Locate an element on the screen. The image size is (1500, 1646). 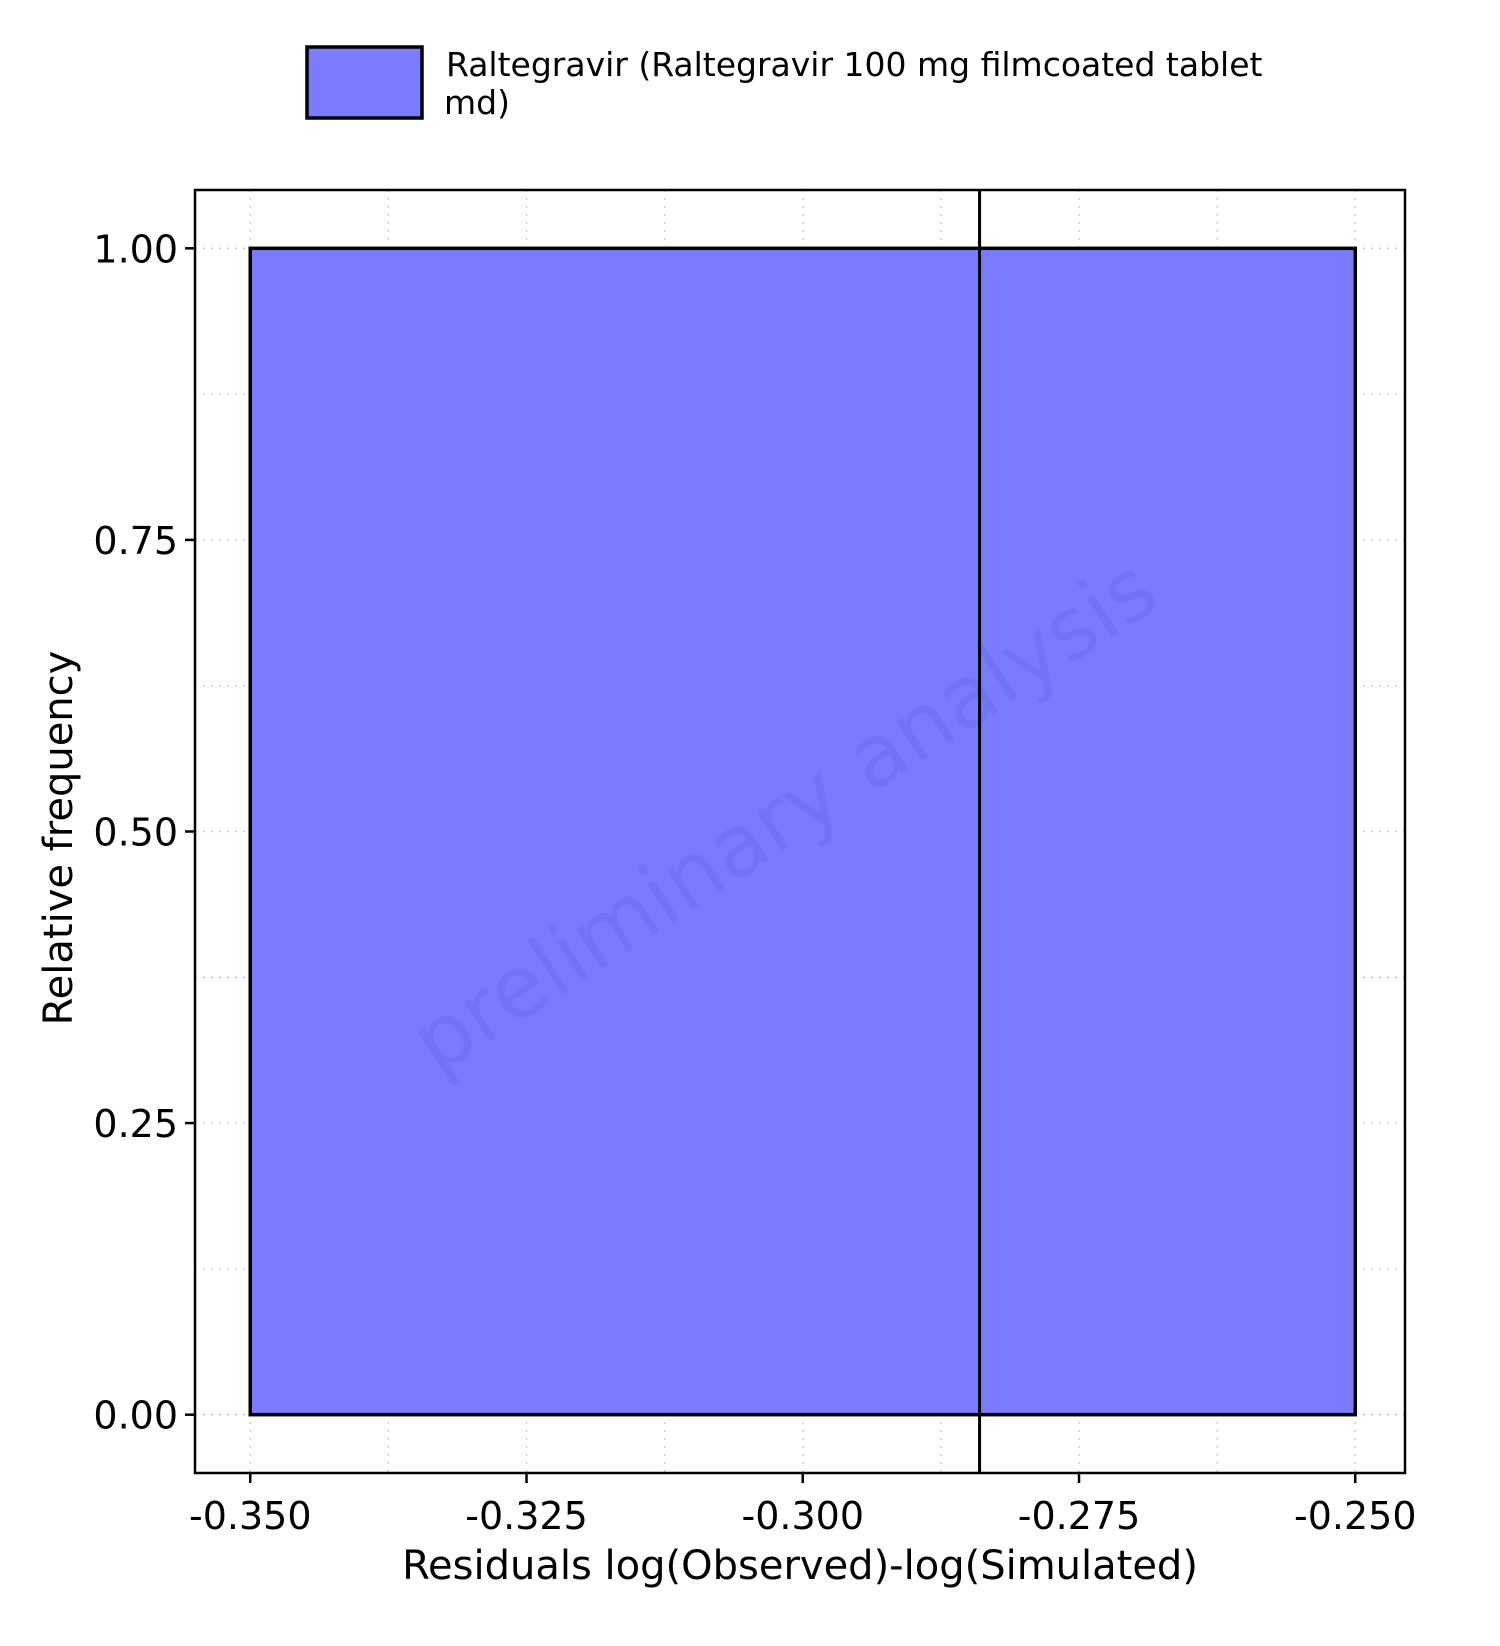
y-tick-label: 0.00 is located at coordinates (135, 1416).